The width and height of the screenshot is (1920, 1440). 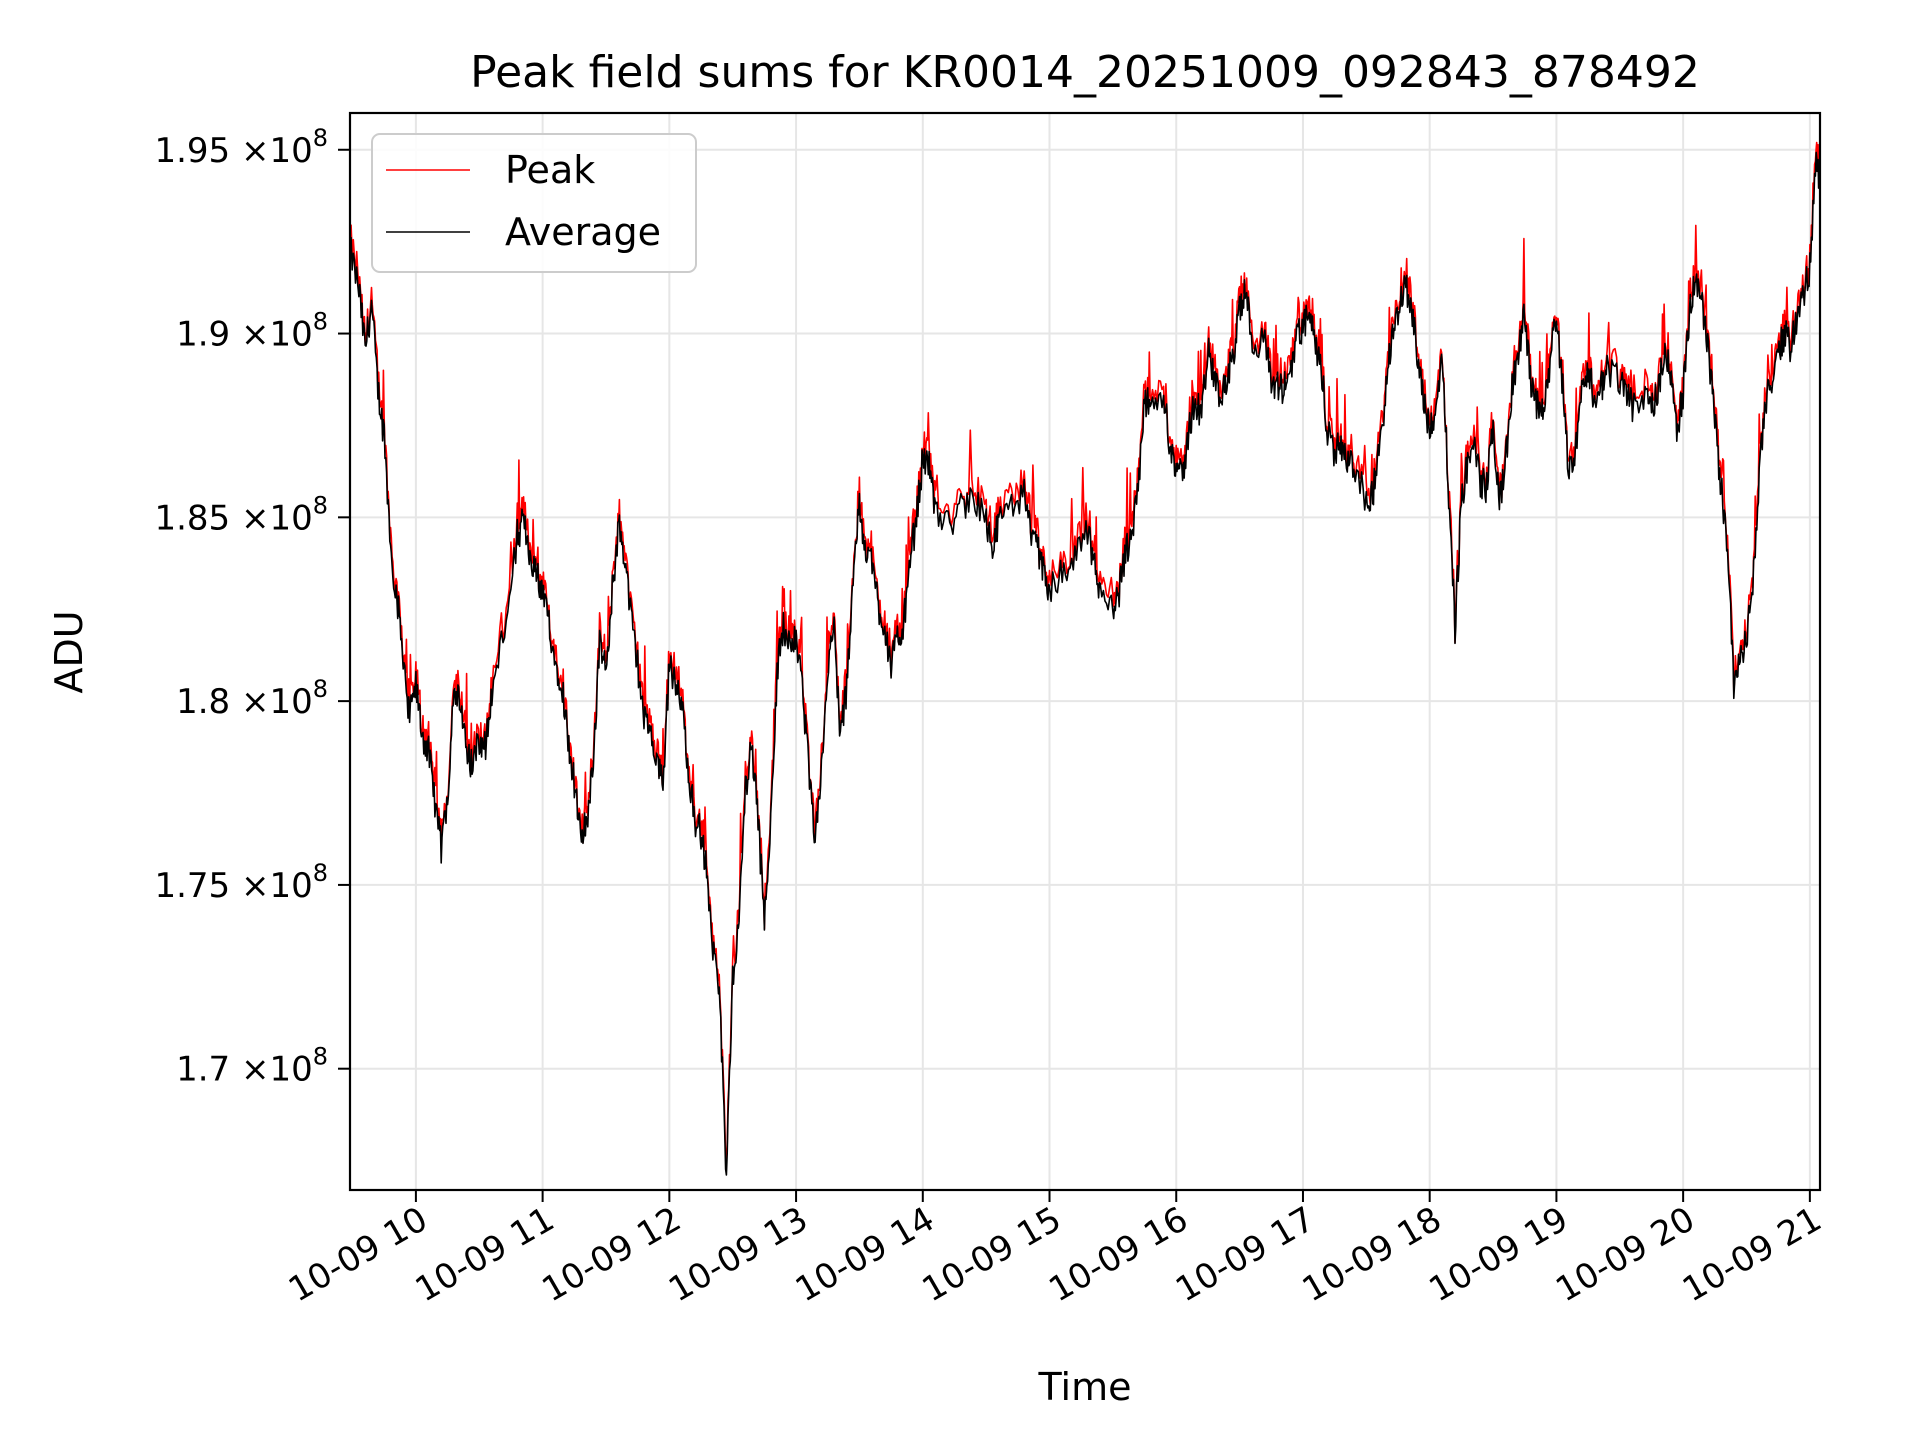 I want to click on legend-average-label: Average, so click(x=583, y=232).